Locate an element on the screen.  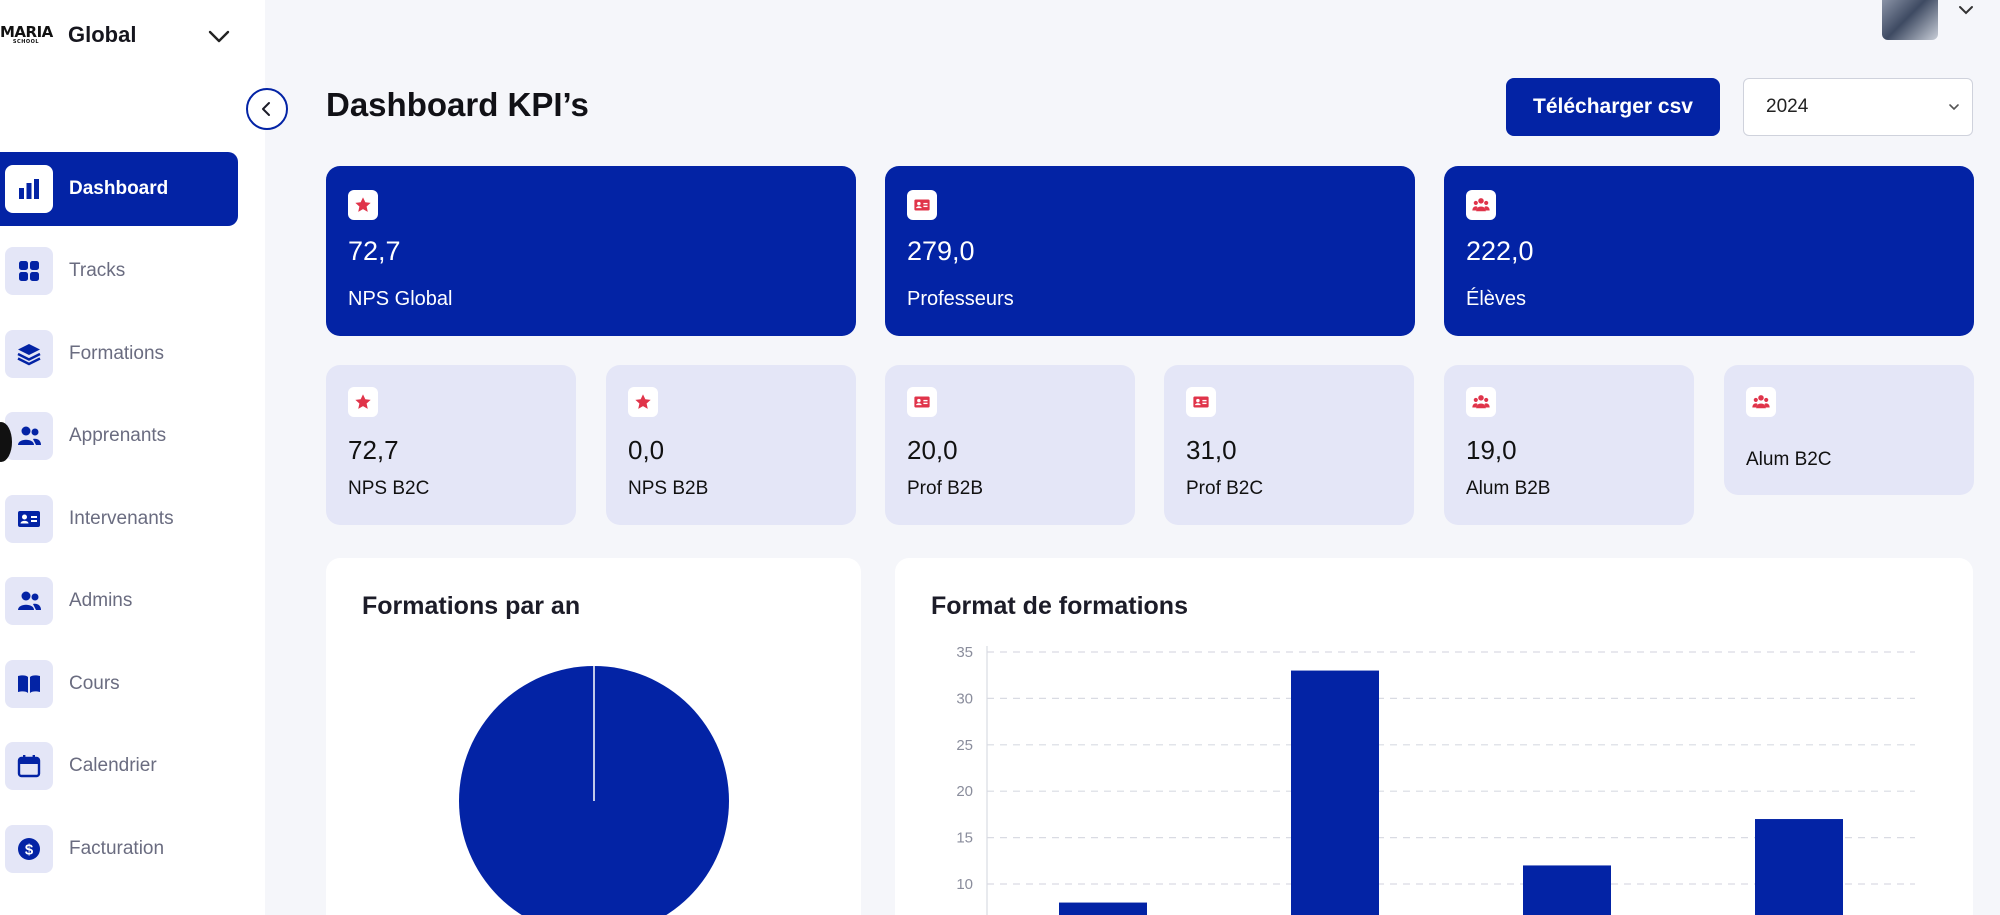
chevron-left-icon is located at coordinates (266, 109).